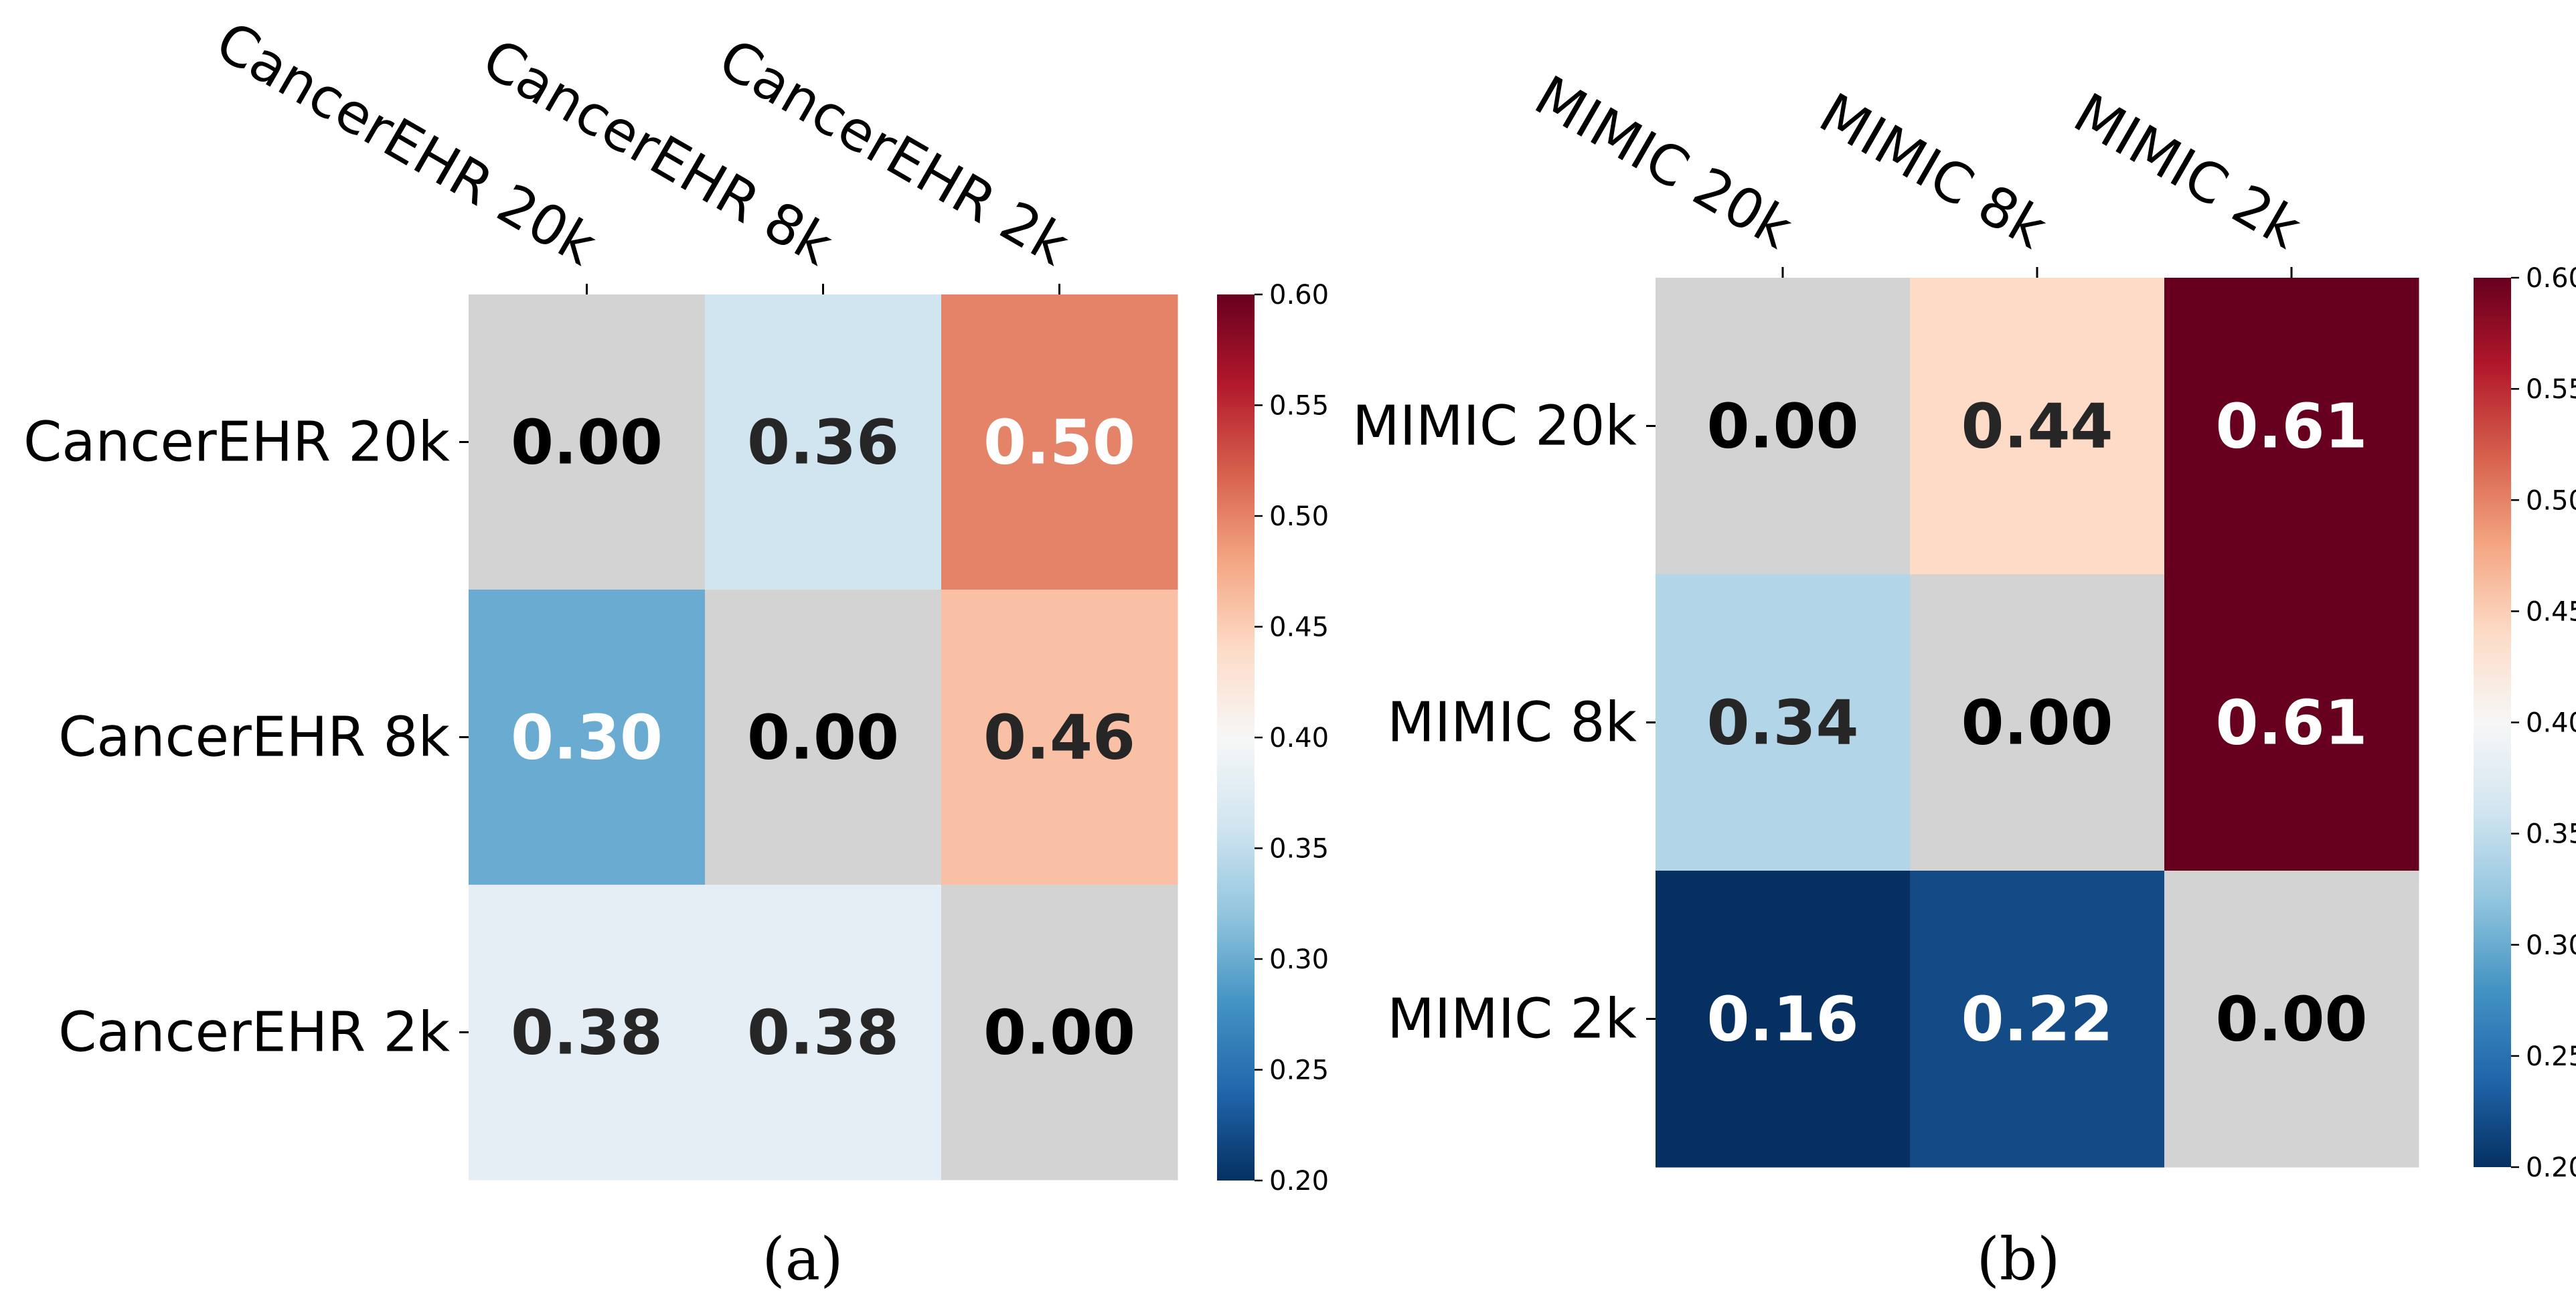 The image size is (2576, 1307). I want to click on col-label: MIMIC 20k, so click(1663, 163).